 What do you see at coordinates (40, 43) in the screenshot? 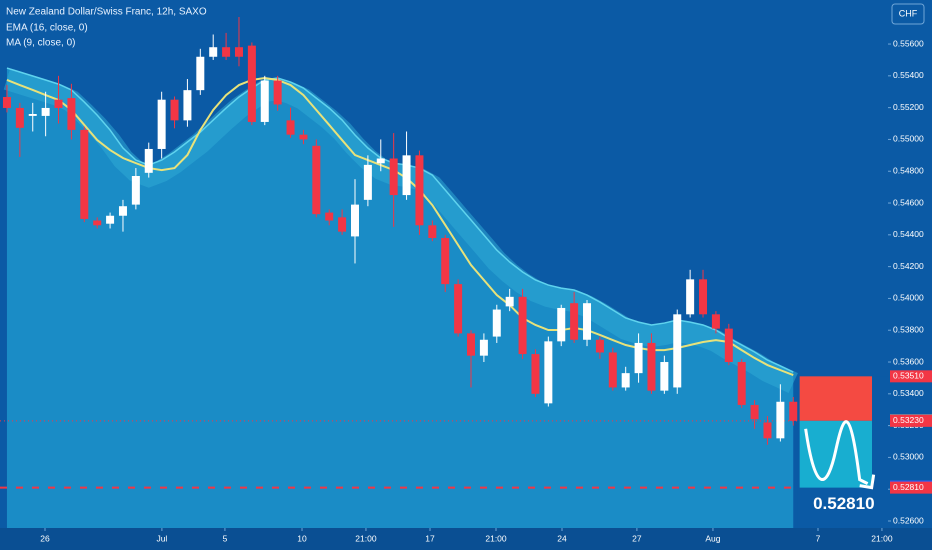
I see `legend-entry: MA (9, close, 0)` at bounding box center [40, 43].